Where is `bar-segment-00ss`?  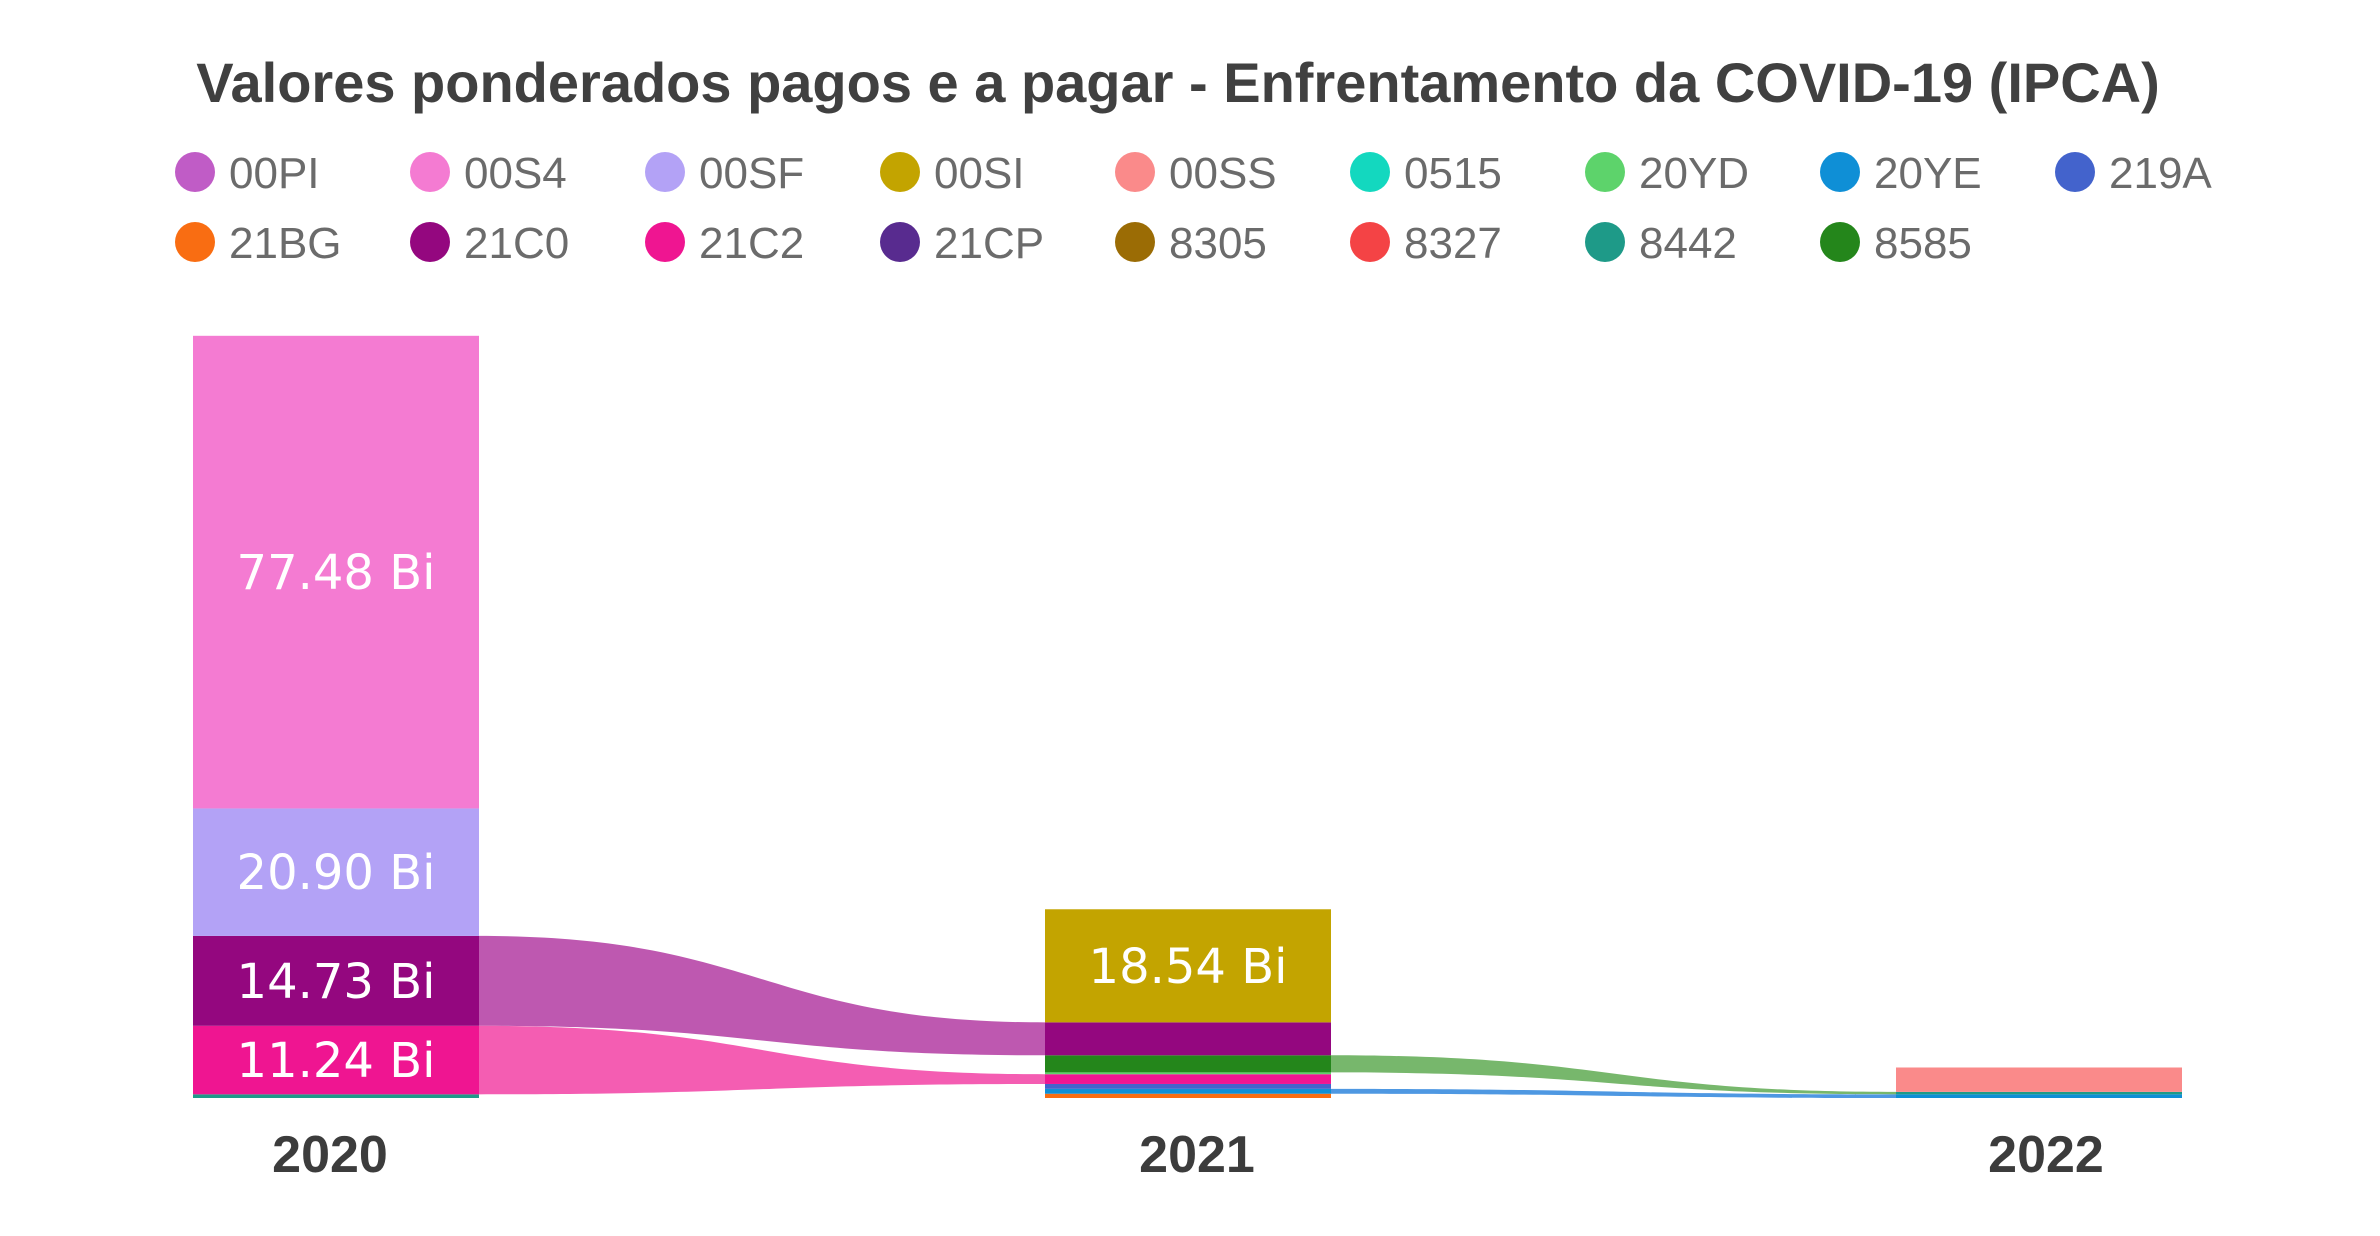
bar-segment-00ss is located at coordinates (2039, 1079).